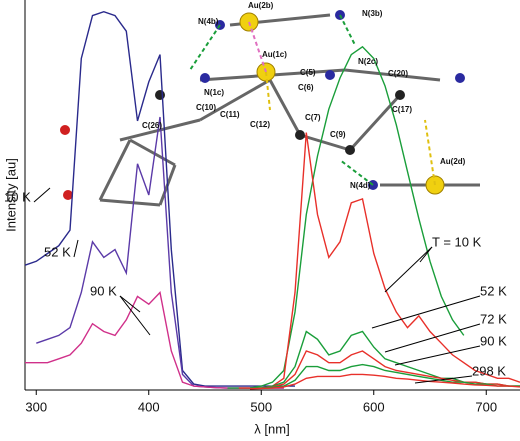 The height and width of the screenshot is (441, 520). I want to click on atom-label: Au(2b), so click(261, 5).